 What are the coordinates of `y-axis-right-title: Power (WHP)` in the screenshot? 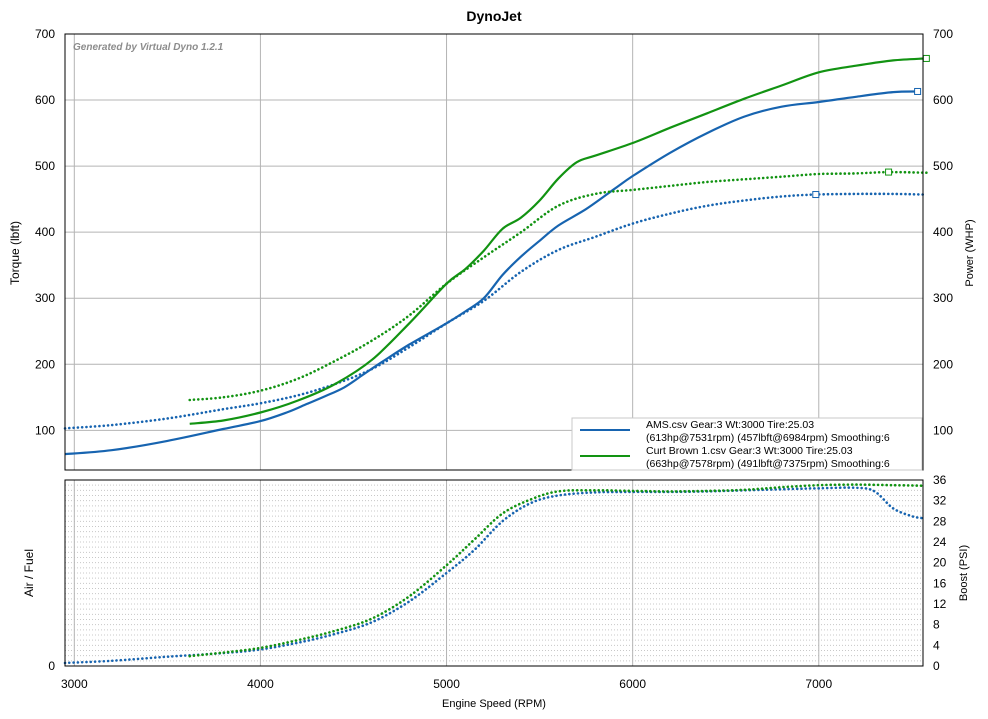 It's located at (970, 252).